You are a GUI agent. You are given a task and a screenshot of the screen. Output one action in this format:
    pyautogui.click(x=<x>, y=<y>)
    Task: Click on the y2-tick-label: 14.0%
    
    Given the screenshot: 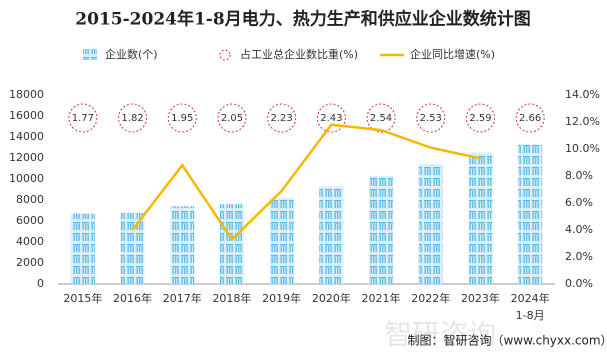 What is the action you would take?
    pyautogui.click(x=582, y=94)
    